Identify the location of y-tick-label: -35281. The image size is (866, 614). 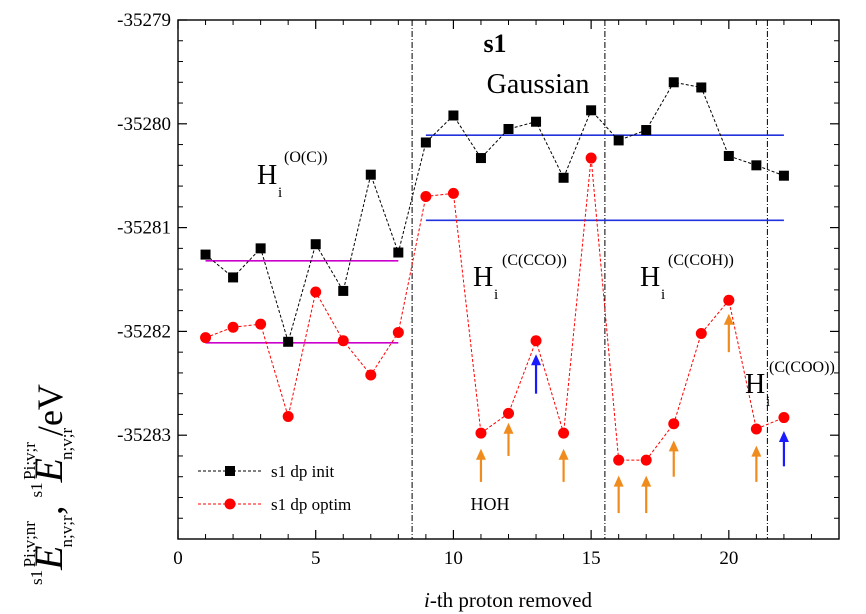
(144, 228).